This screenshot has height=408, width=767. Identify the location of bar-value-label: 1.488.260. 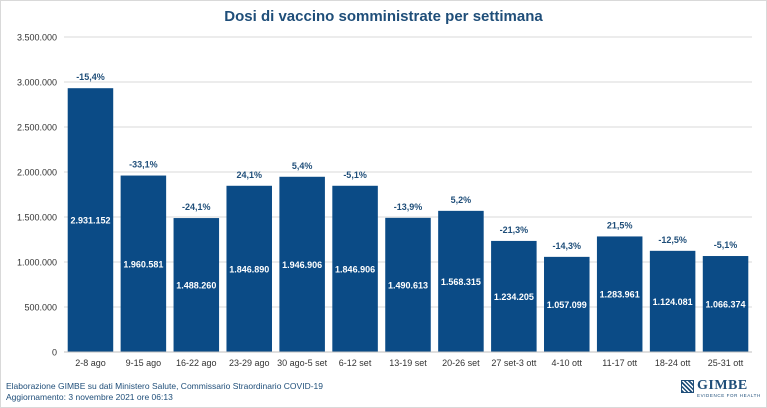
(196, 286).